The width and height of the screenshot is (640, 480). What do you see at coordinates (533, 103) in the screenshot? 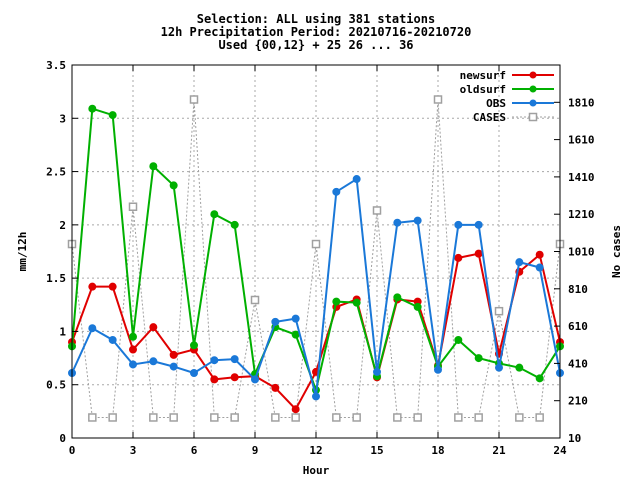
I see `legend-marker-obs` at bounding box center [533, 103].